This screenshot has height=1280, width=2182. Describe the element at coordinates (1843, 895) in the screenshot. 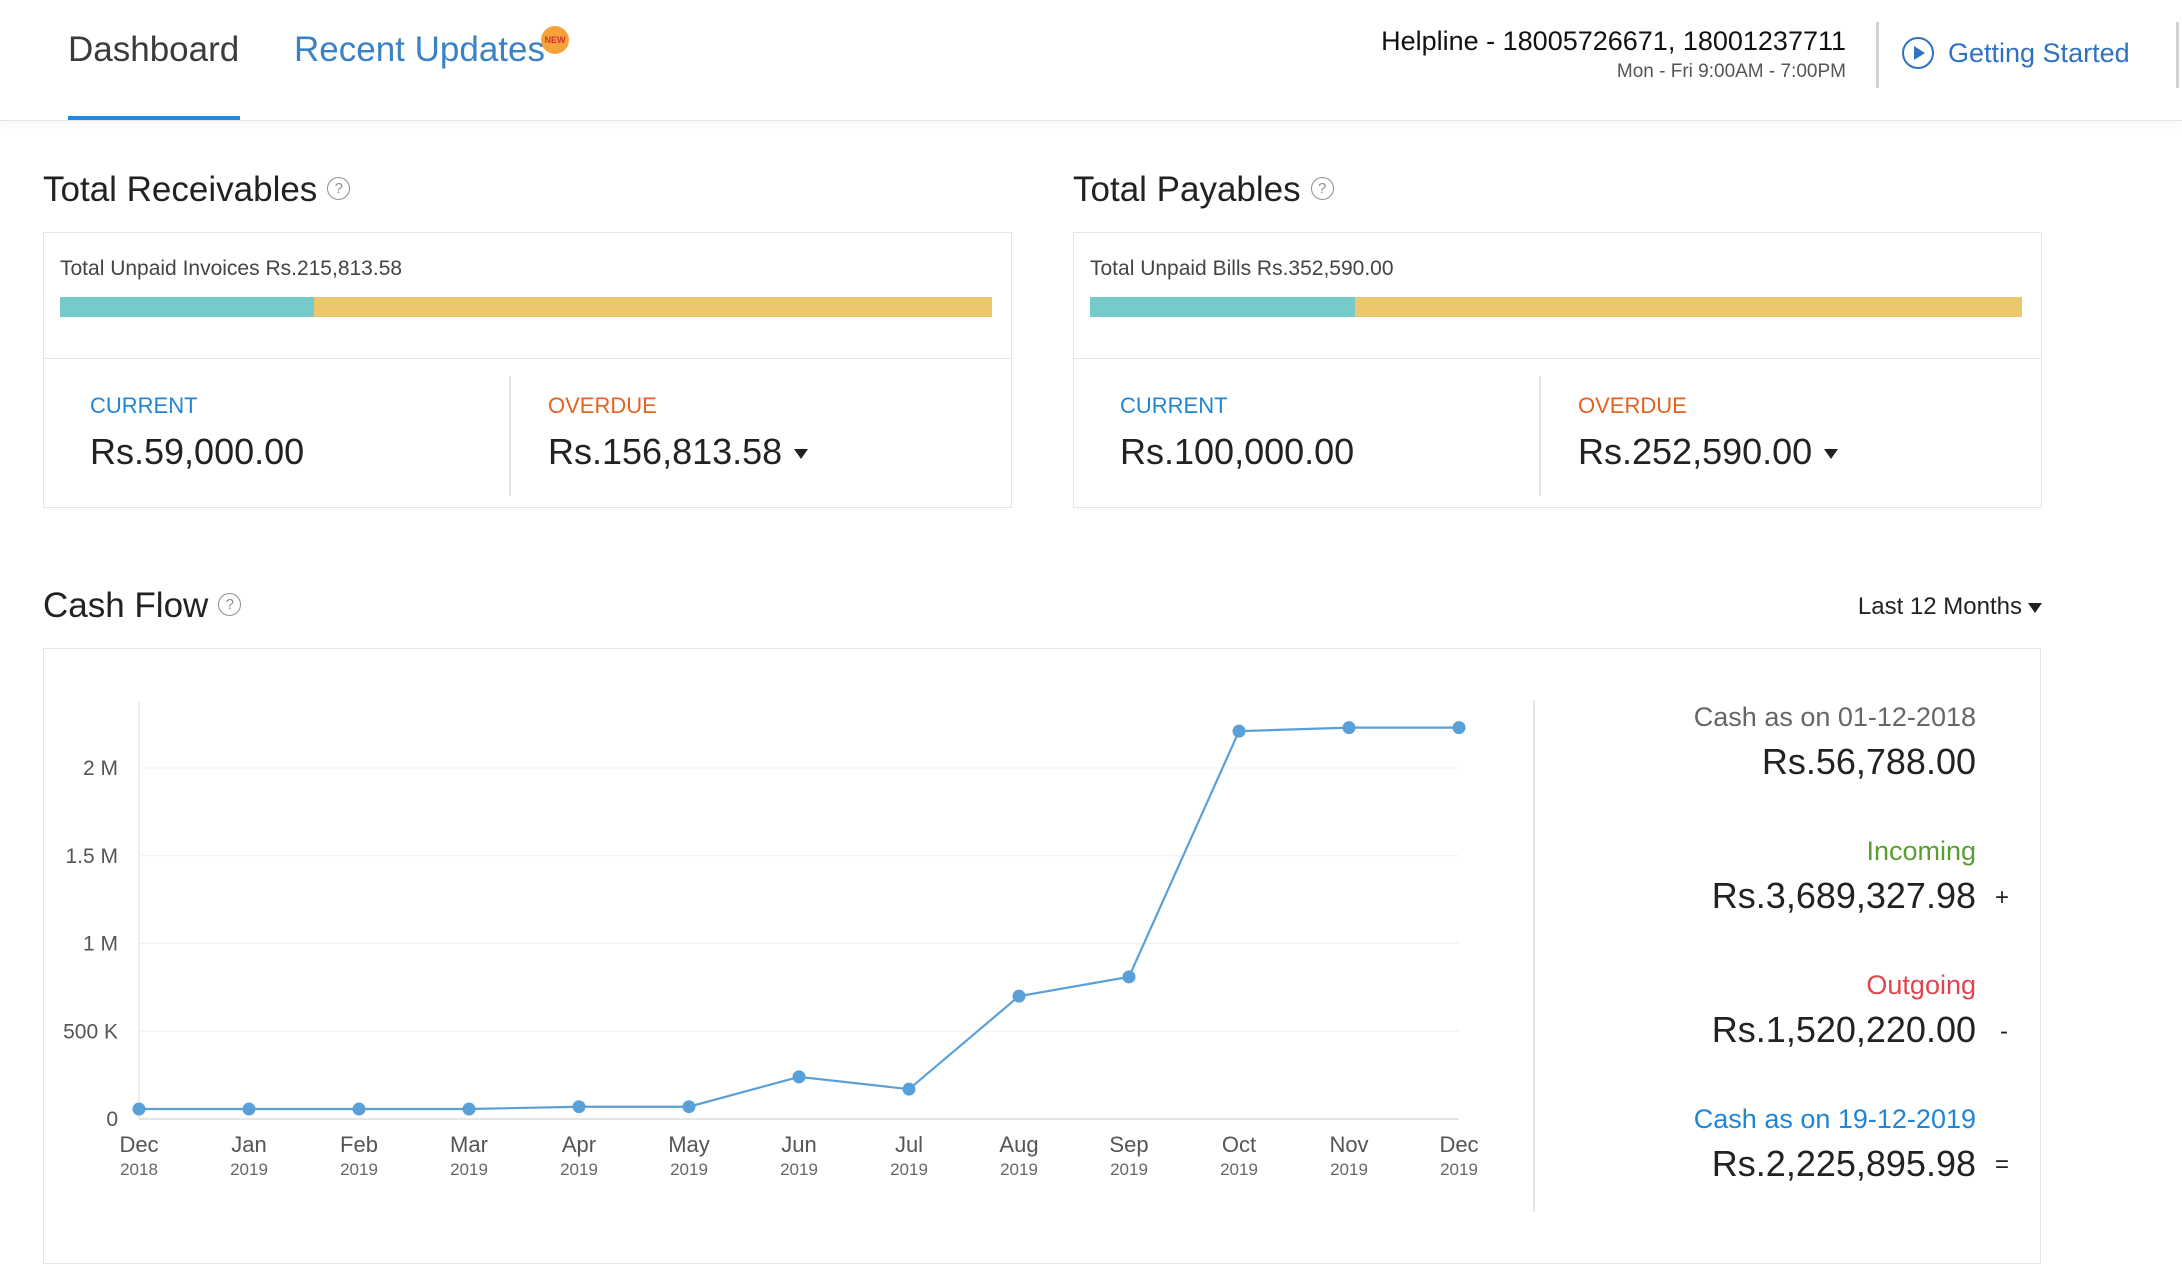

I see `incoming-value: Rs.3,689,327.98` at that location.